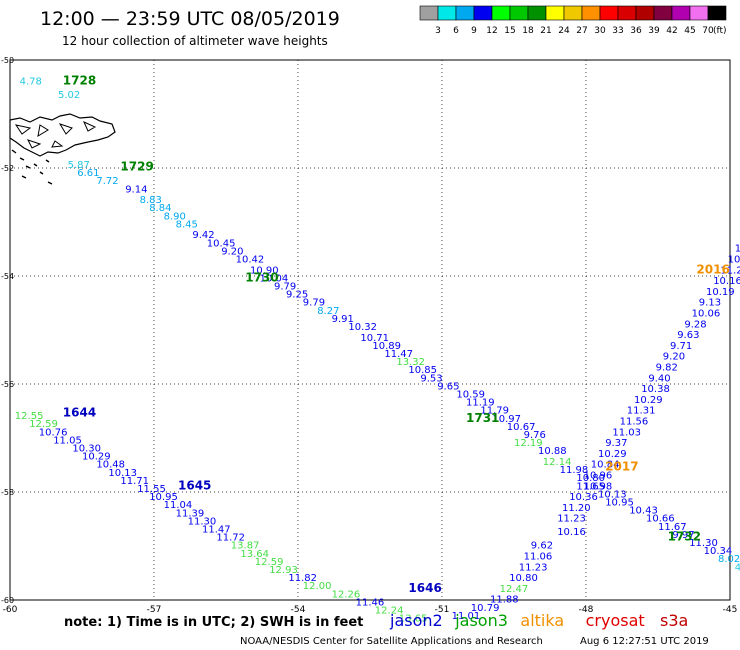 Image resolution: width=740 pixels, height=650 pixels. Describe the element at coordinates (726, 281) in the screenshot. I see `wave-height-value: 10.16` at that location.